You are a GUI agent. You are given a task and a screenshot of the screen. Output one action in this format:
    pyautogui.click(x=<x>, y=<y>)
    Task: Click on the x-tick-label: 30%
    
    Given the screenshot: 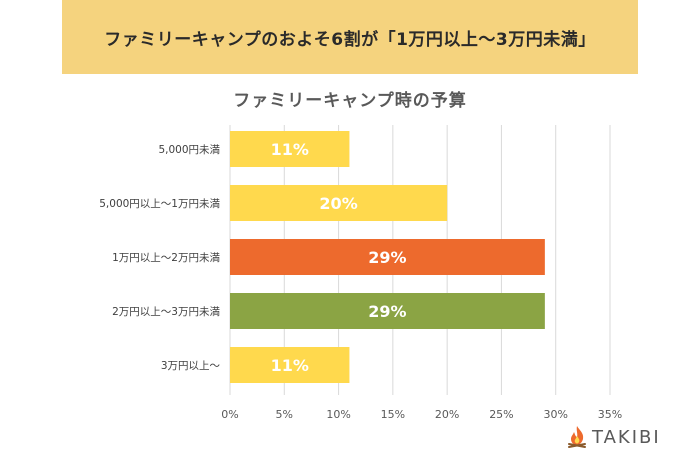 What is the action you would take?
    pyautogui.click(x=555, y=414)
    